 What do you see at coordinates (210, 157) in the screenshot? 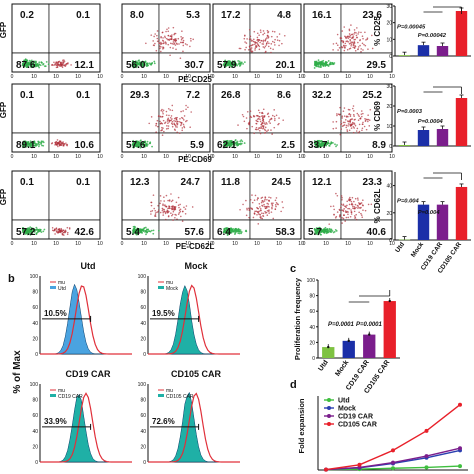
I see `tick-label: 10` at bounding box center [210, 157].